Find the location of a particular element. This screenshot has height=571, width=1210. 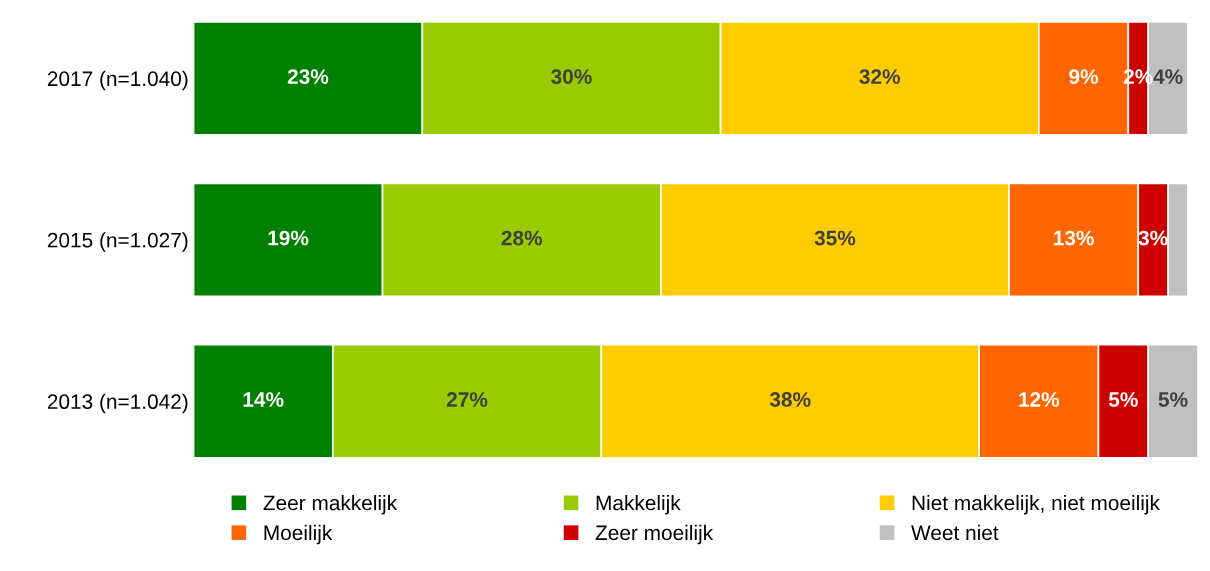

data-label: 14% is located at coordinates (263, 399).